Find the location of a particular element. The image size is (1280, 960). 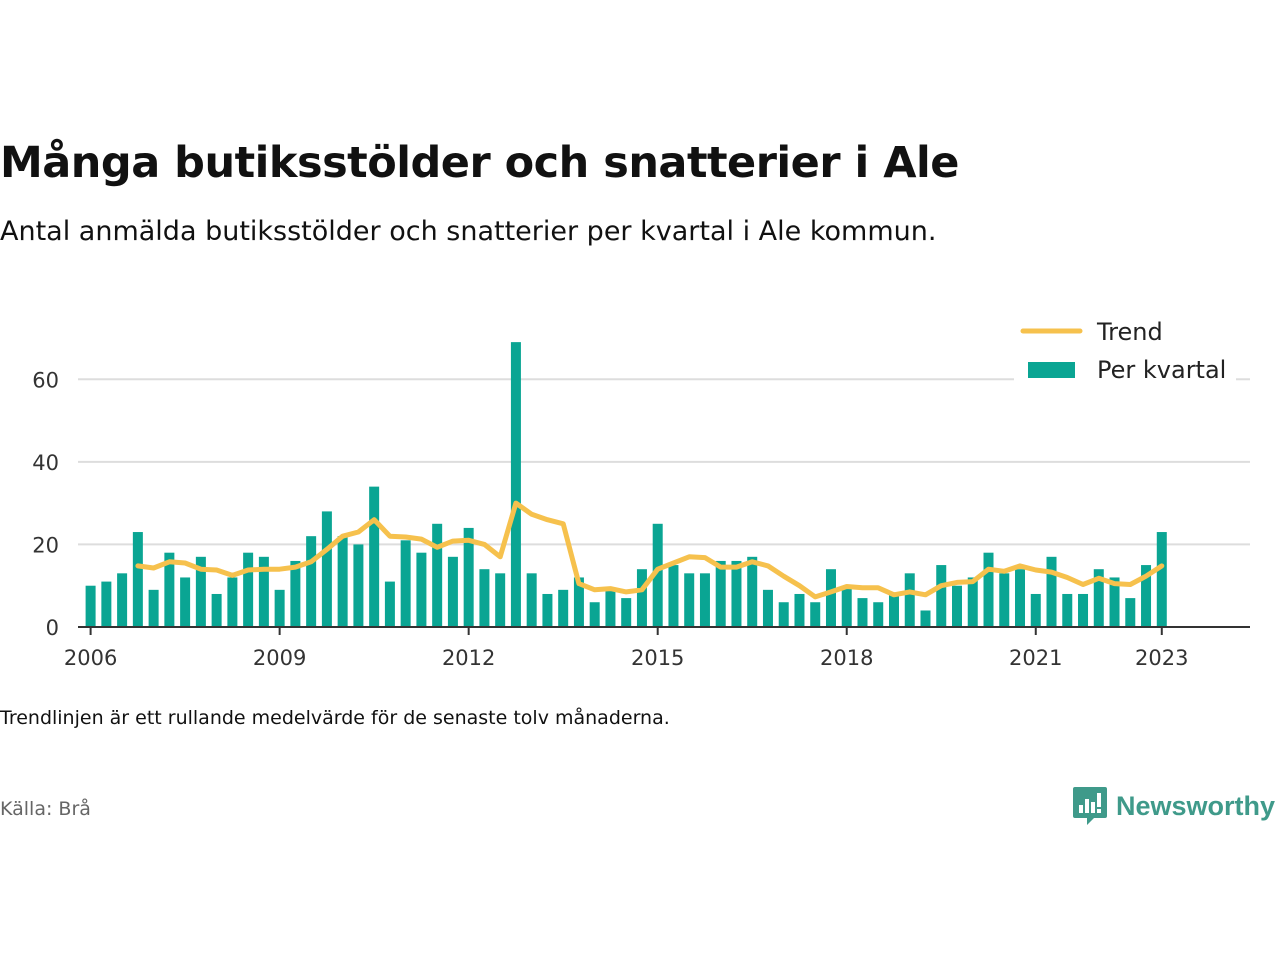

legend-background is located at coordinates (1125, 354).